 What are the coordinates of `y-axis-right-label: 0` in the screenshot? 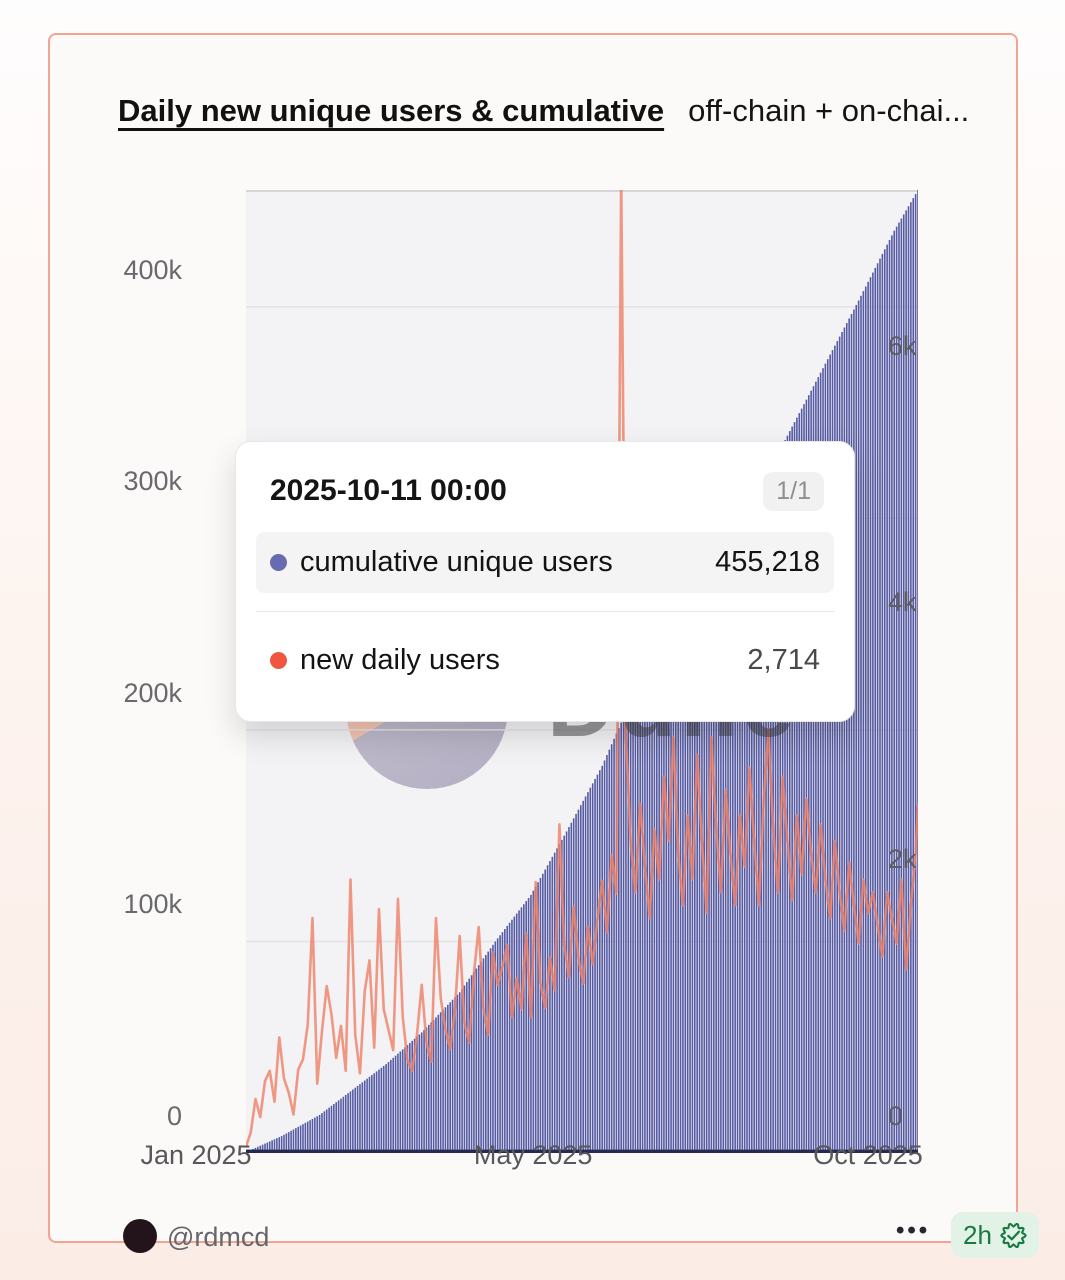 It's located at (896, 1116).